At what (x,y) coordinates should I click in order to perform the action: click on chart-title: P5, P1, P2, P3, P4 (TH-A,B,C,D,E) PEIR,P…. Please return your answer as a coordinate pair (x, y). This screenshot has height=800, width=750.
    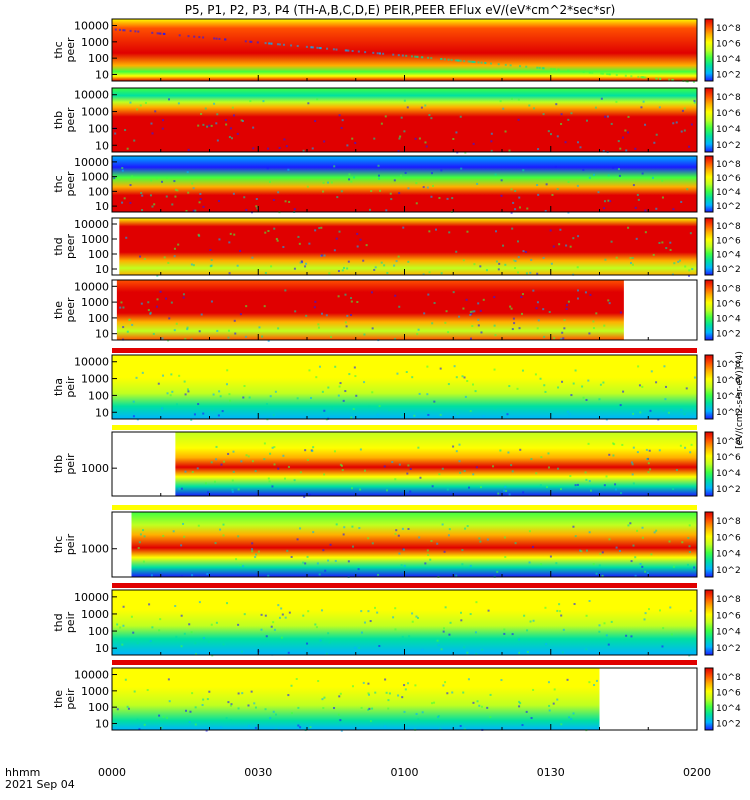
    Looking at the image, I should click on (400, 10).